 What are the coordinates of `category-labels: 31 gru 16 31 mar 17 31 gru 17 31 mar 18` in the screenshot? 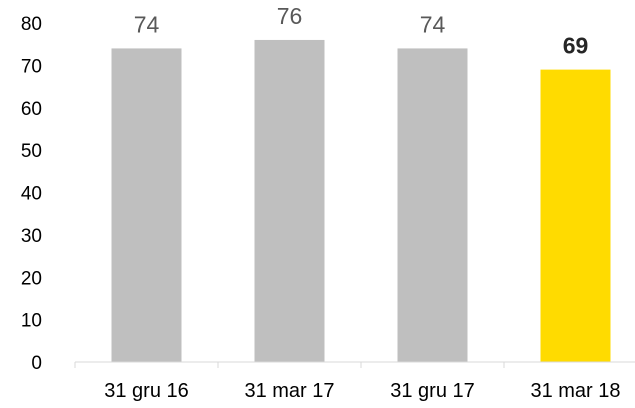 It's located at (362, 391).